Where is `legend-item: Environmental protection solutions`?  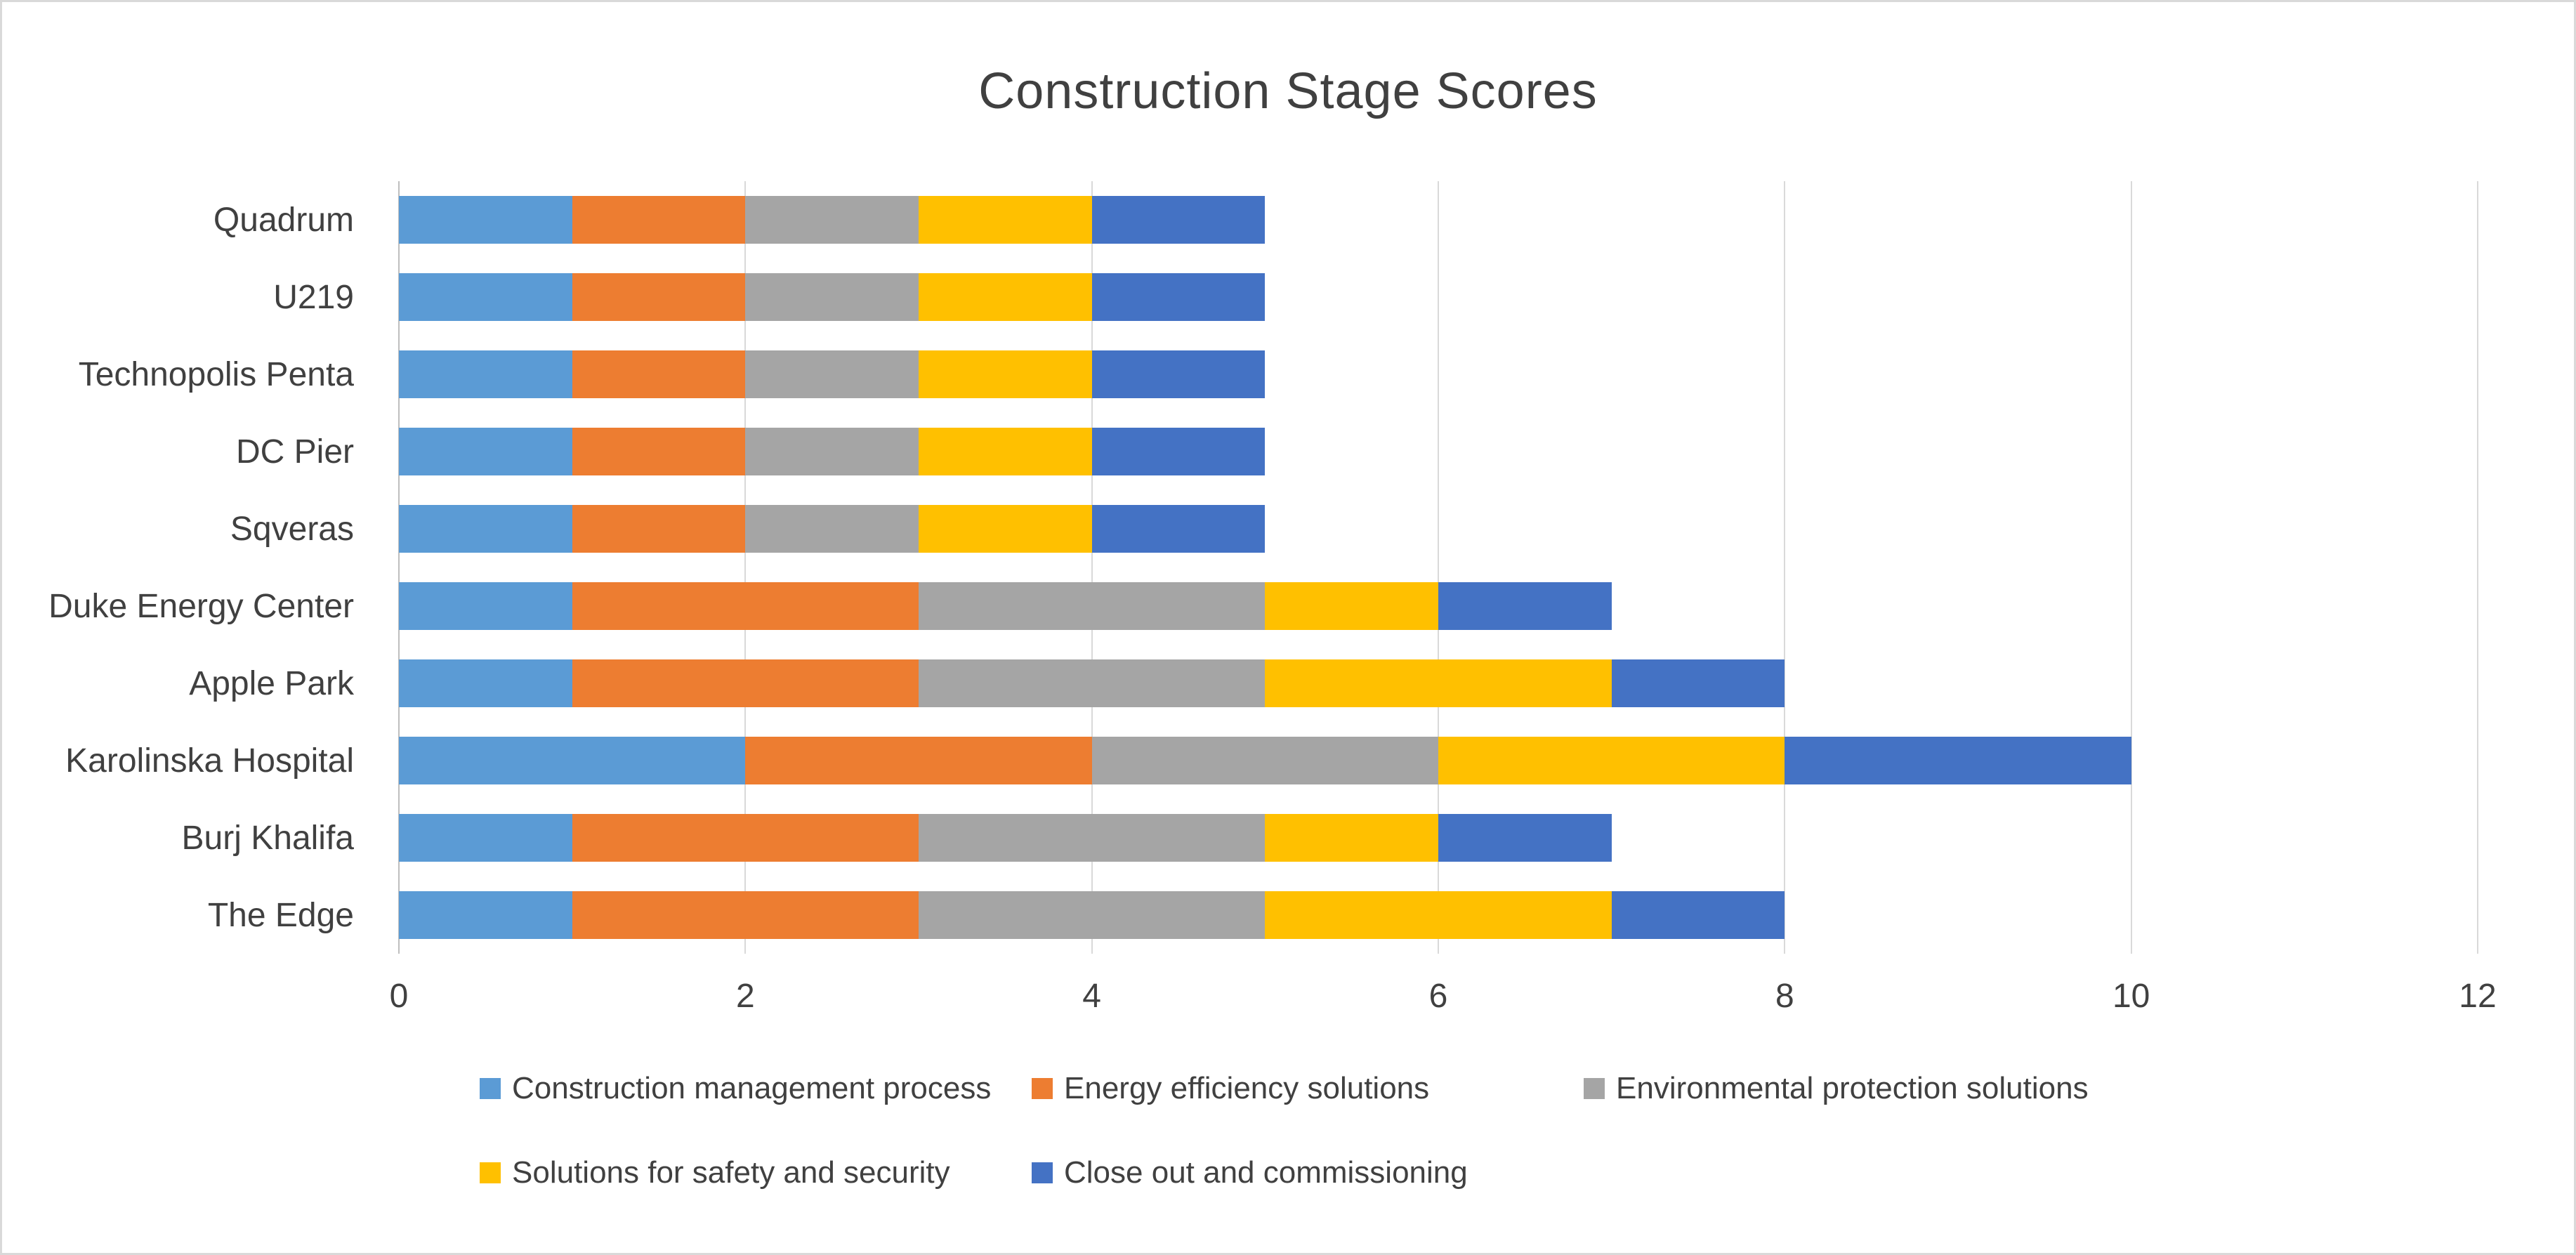
legend-item: Environmental protection solutions is located at coordinates (1837, 1088).